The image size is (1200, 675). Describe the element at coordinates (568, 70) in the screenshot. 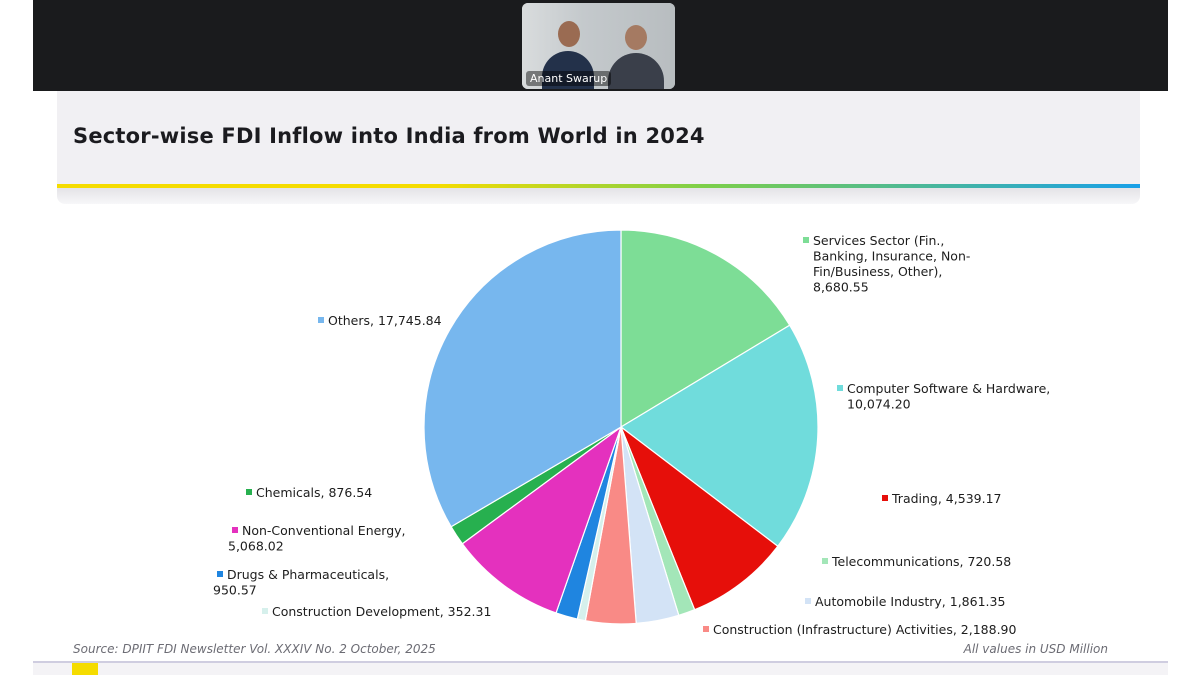

I see `participant-figure` at that location.